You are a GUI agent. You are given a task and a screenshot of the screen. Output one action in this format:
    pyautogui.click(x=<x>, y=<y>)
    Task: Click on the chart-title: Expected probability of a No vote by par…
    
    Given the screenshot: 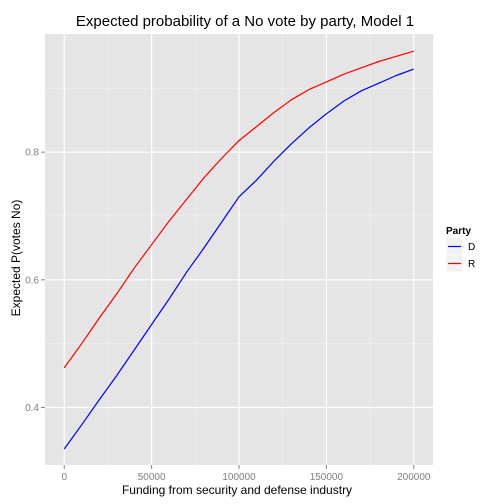 What is the action you would take?
    pyautogui.click(x=245, y=21)
    